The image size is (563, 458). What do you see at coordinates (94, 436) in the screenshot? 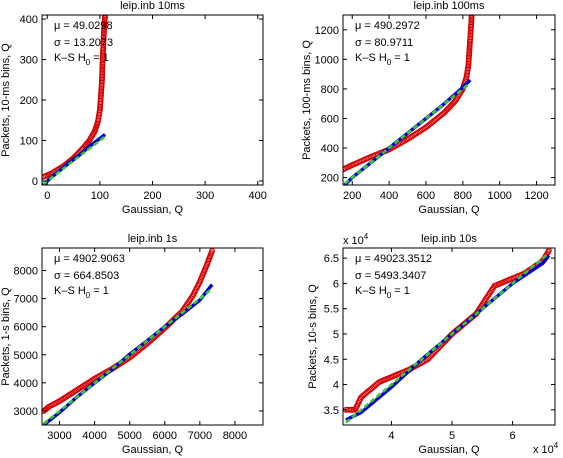
I see `x-tick-label: 4000` at bounding box center [94, 436].